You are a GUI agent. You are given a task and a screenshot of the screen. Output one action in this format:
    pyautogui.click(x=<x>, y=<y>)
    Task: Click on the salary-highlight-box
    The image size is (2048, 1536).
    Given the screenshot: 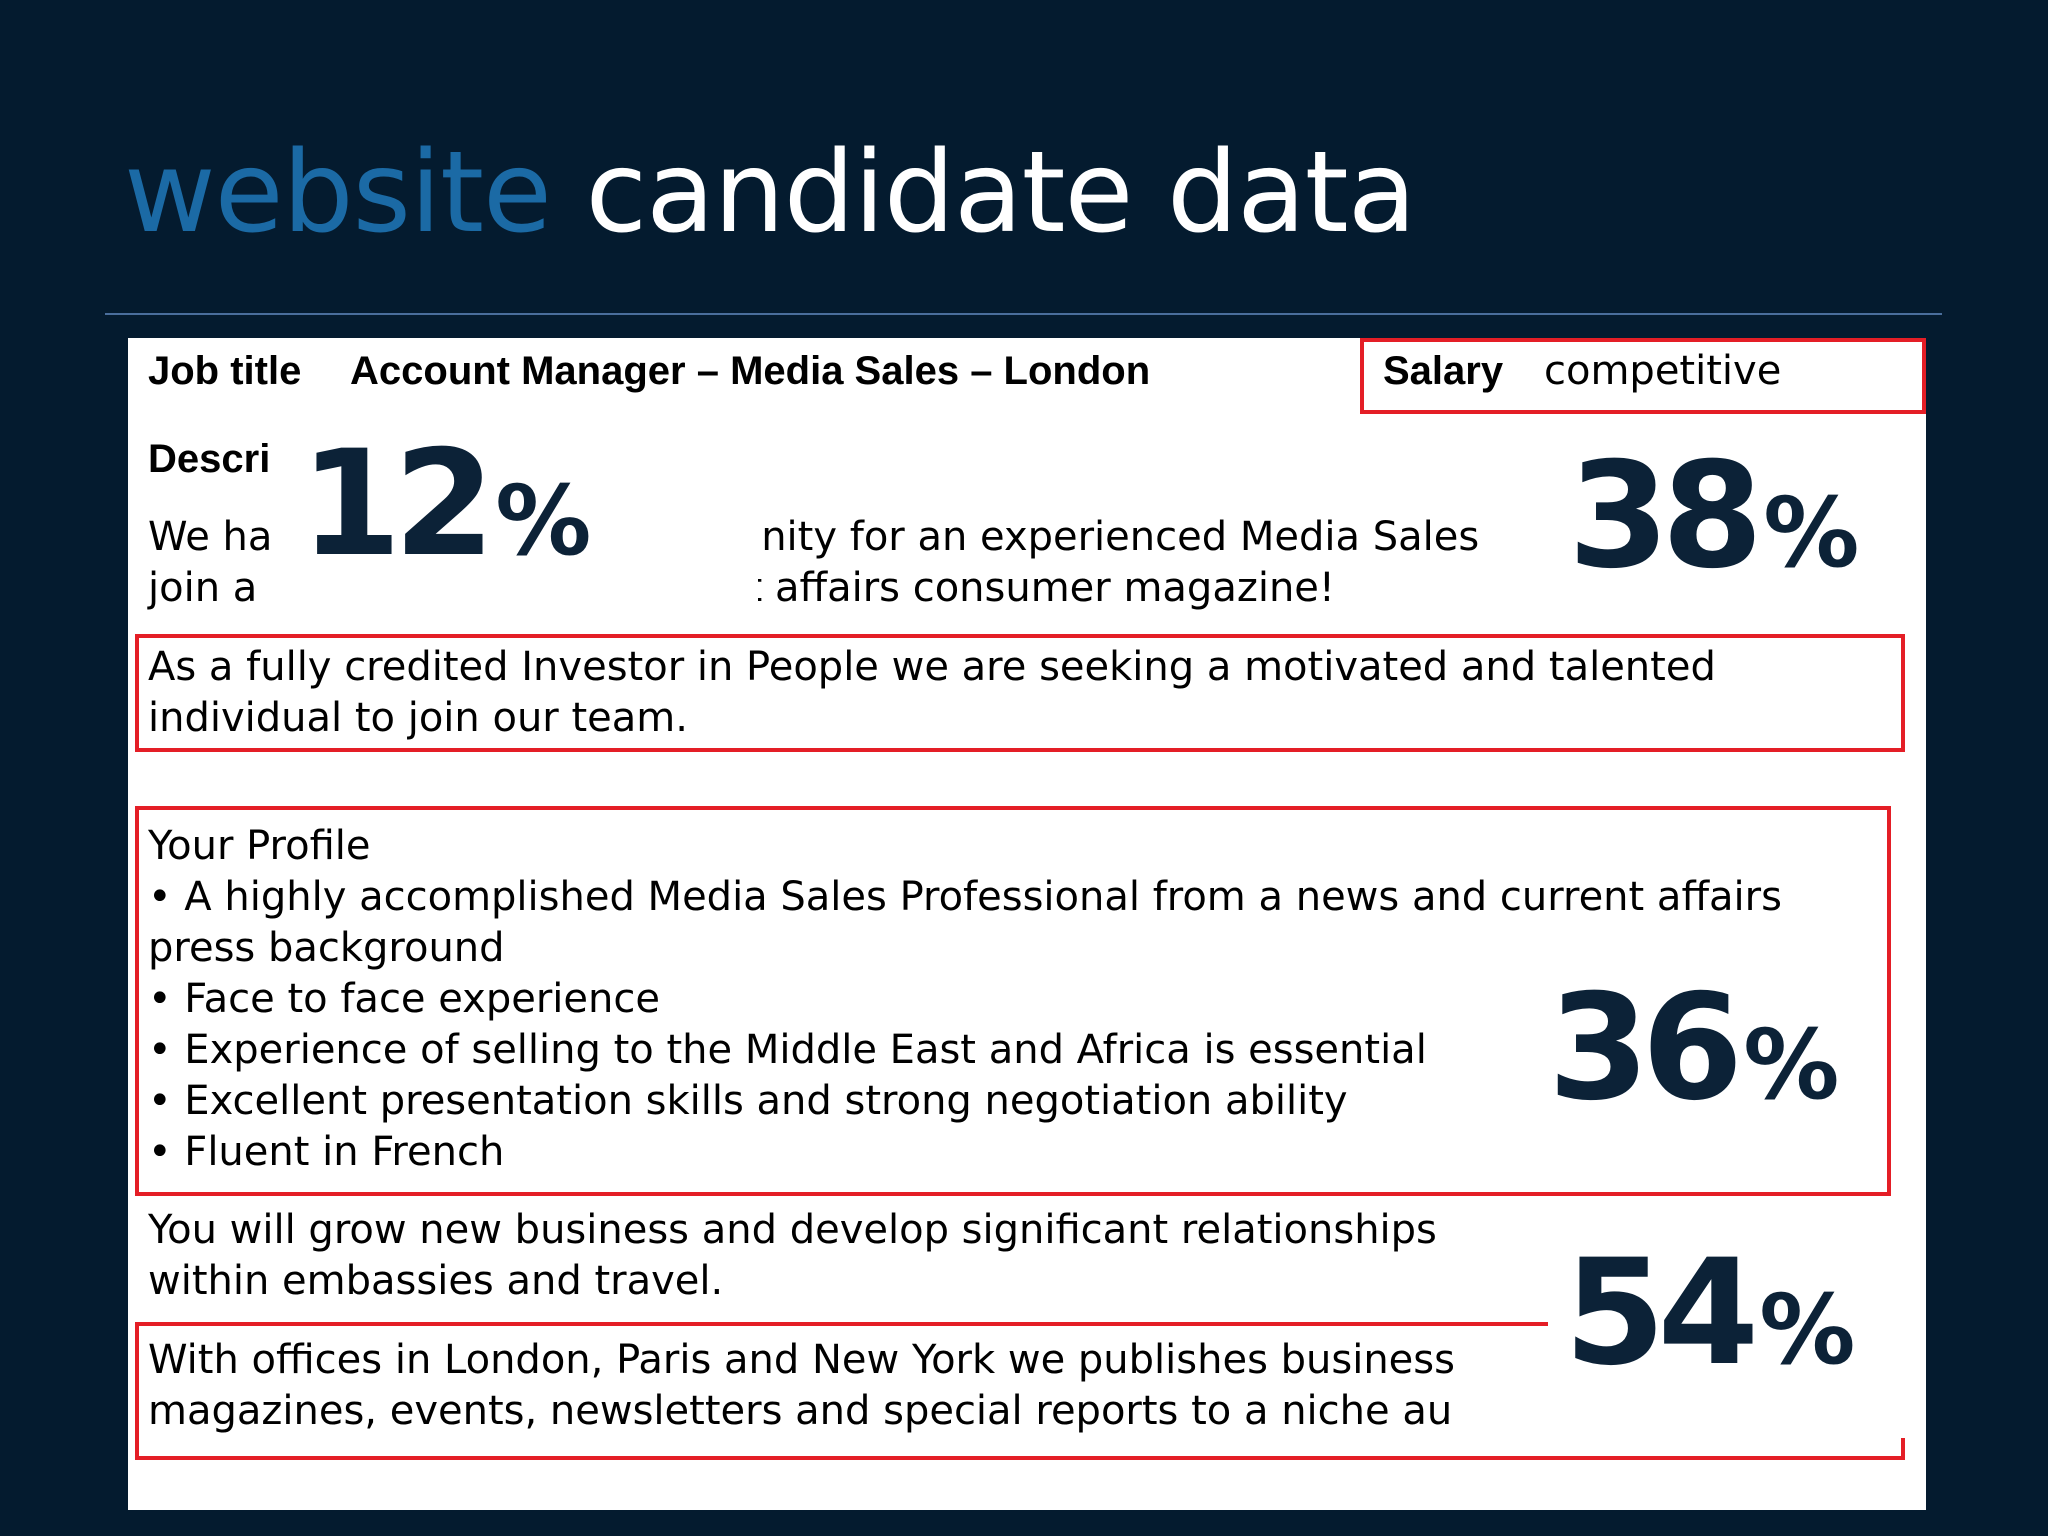 What is the action you would take?
    pyautogui.click(x=1643, y=376)
    